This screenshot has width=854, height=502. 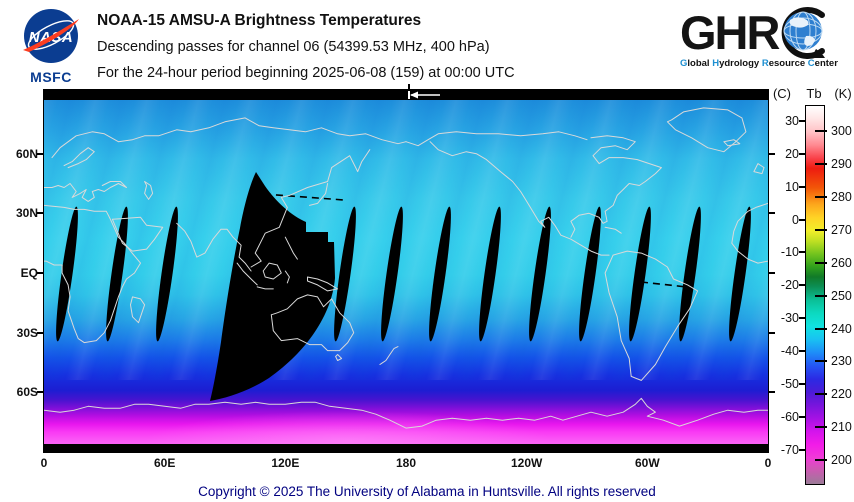 I want to click on lon-label-60E: 60E, so click(x=164, y=463).